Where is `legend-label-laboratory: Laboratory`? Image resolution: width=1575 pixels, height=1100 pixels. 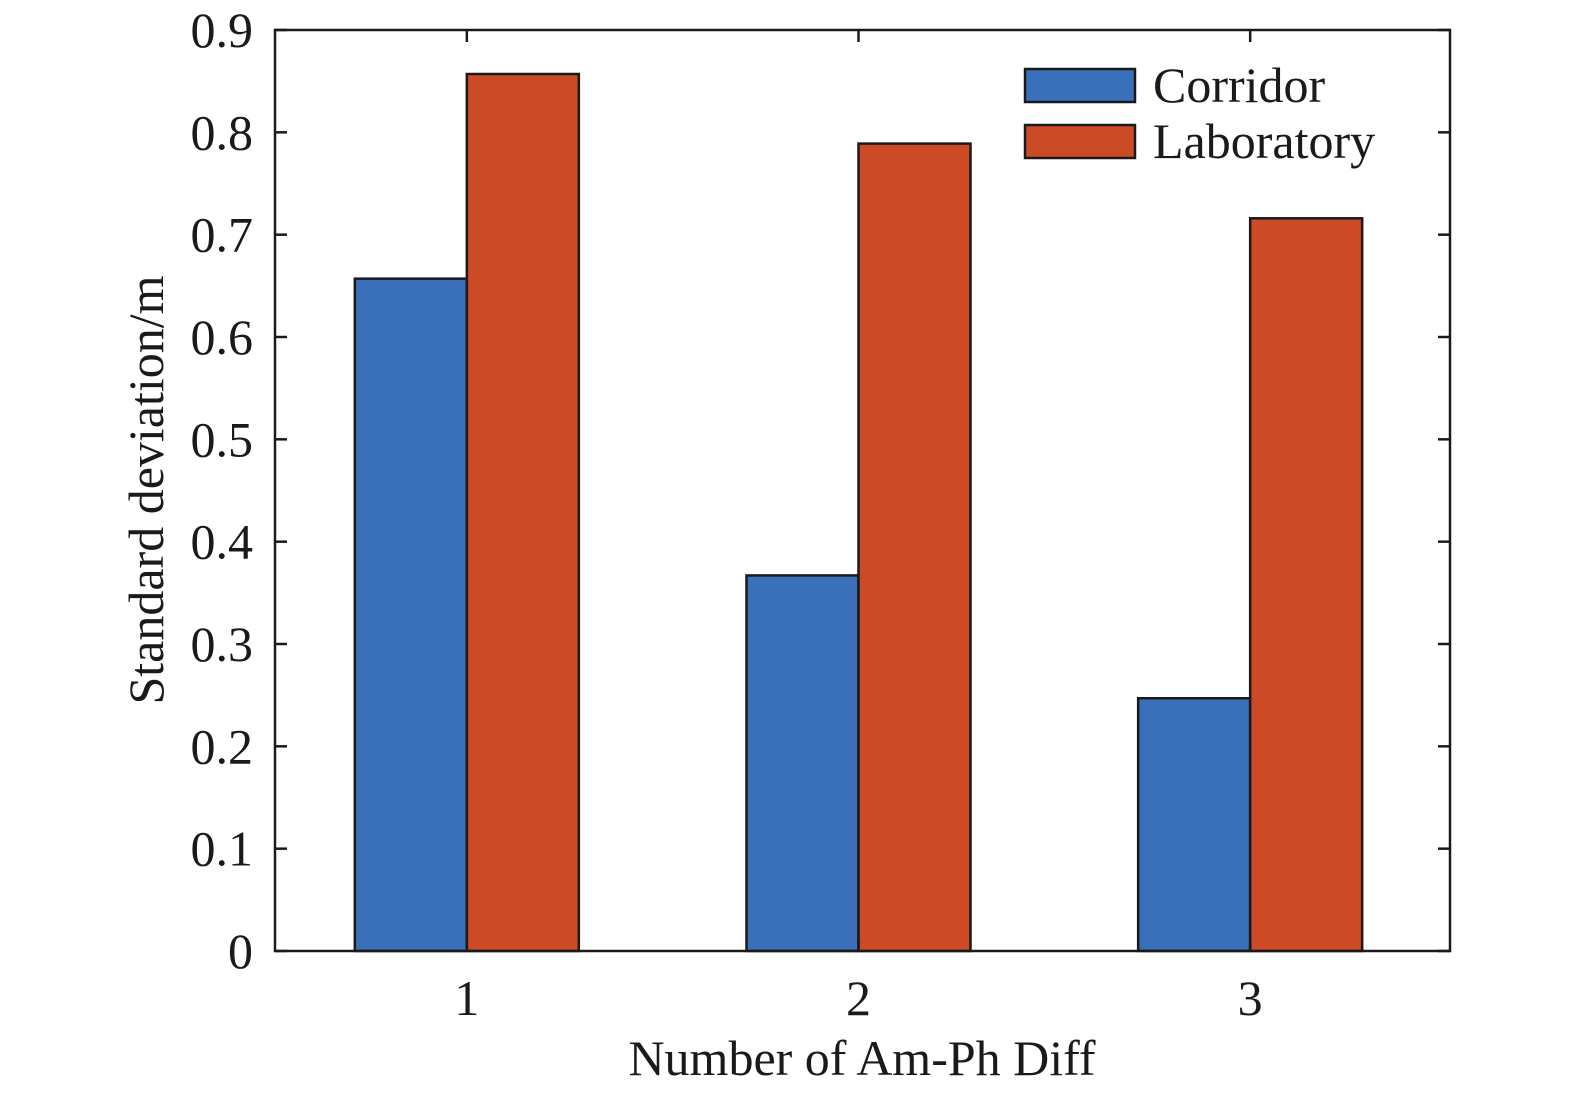 legend-label-laboratory: Laboratory is located at coordinates (1264, 141).